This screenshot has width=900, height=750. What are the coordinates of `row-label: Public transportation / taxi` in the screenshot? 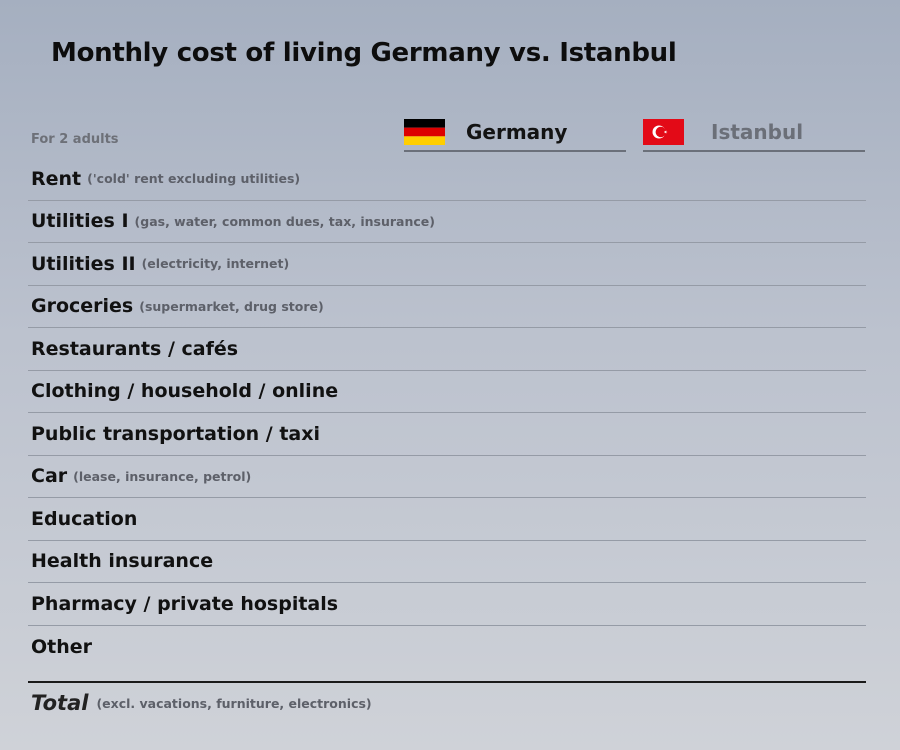 It's located at (176, 433).